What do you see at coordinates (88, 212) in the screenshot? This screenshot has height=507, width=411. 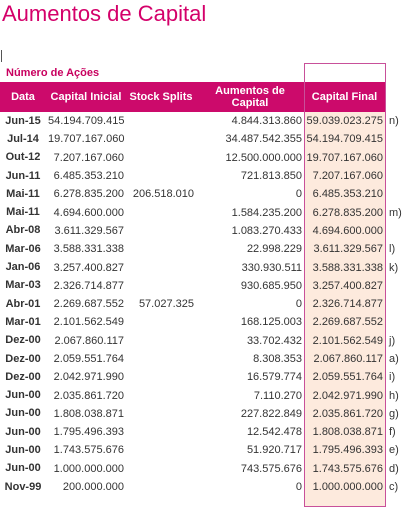 I see `initial-cell: 4.694.600.000` at bounding box center [88, 212].